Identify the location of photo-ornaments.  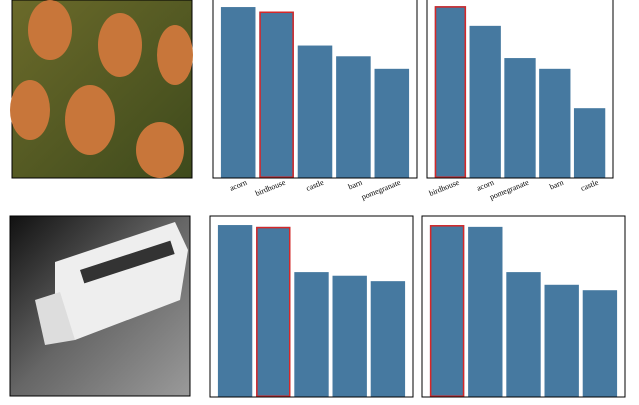
(101, 89).